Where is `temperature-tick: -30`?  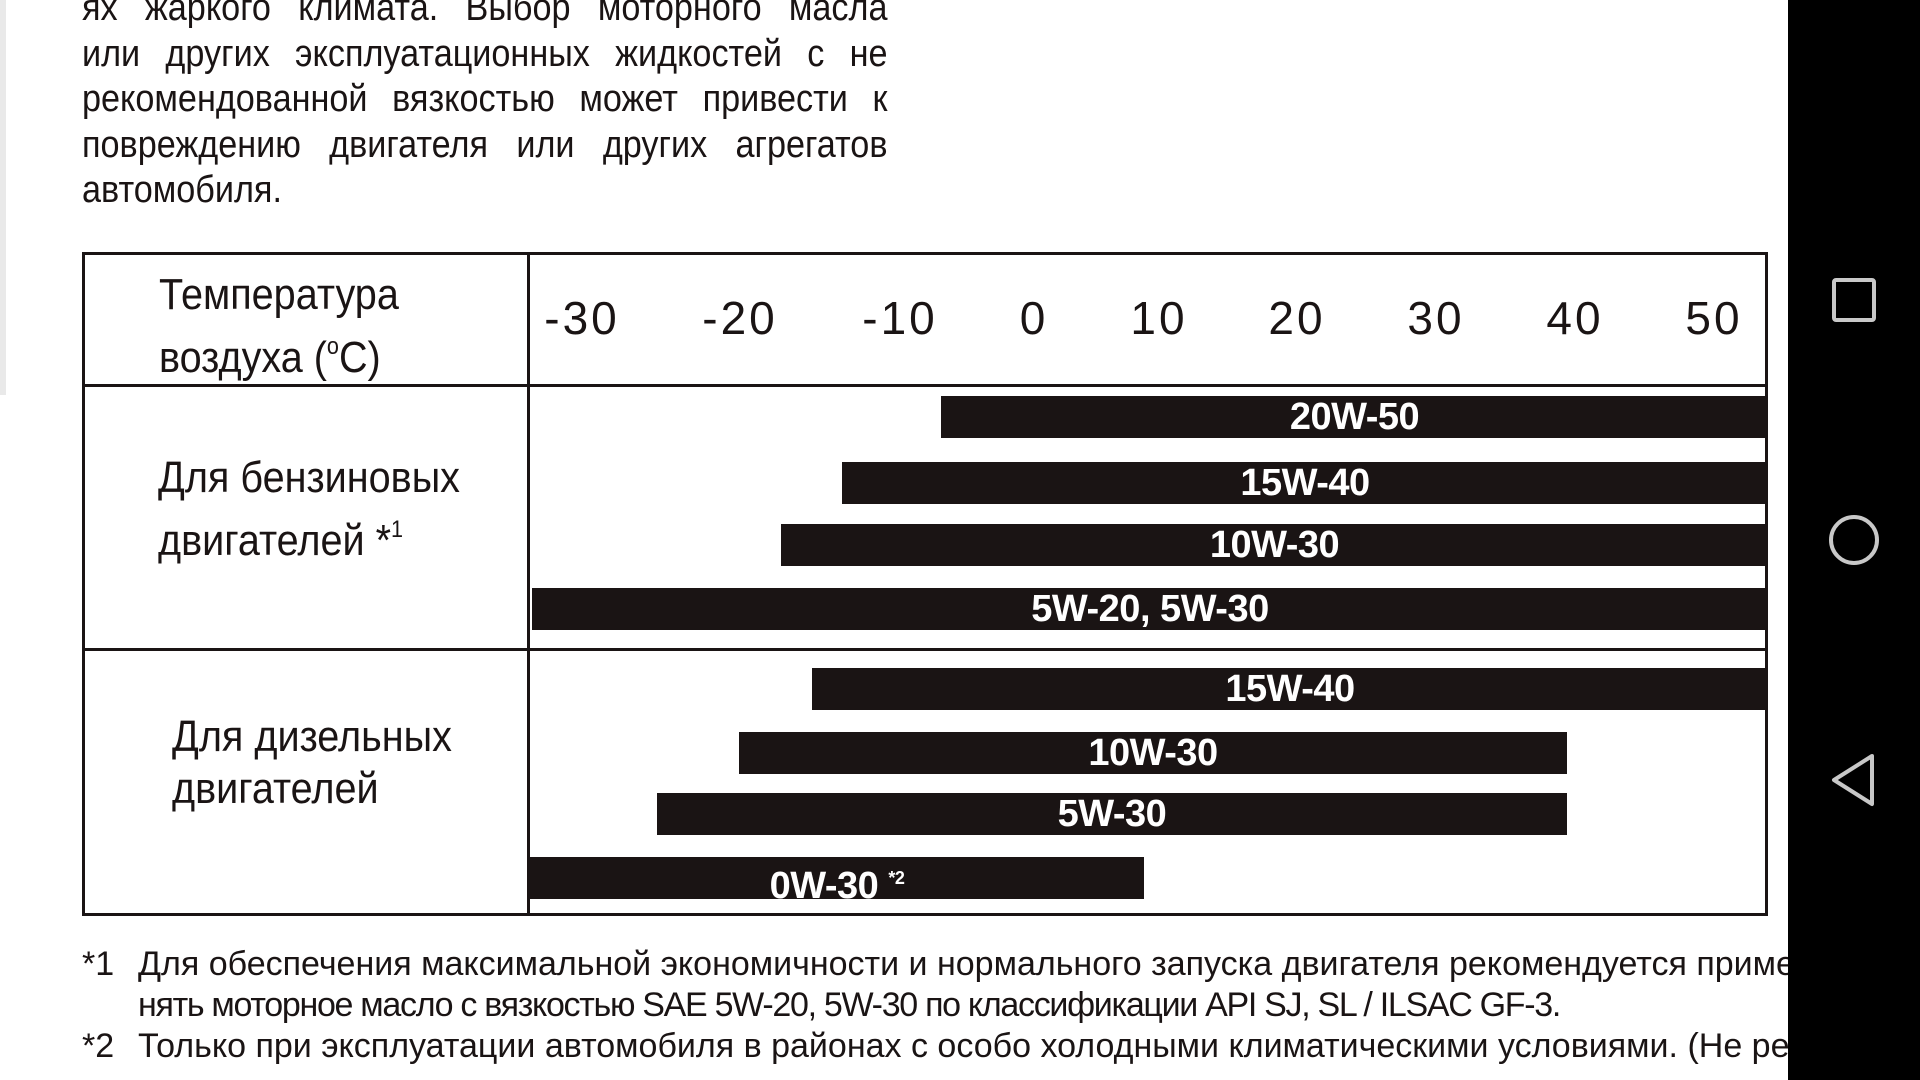
temperature-tick: -30 is located at coordinates (582, 318).